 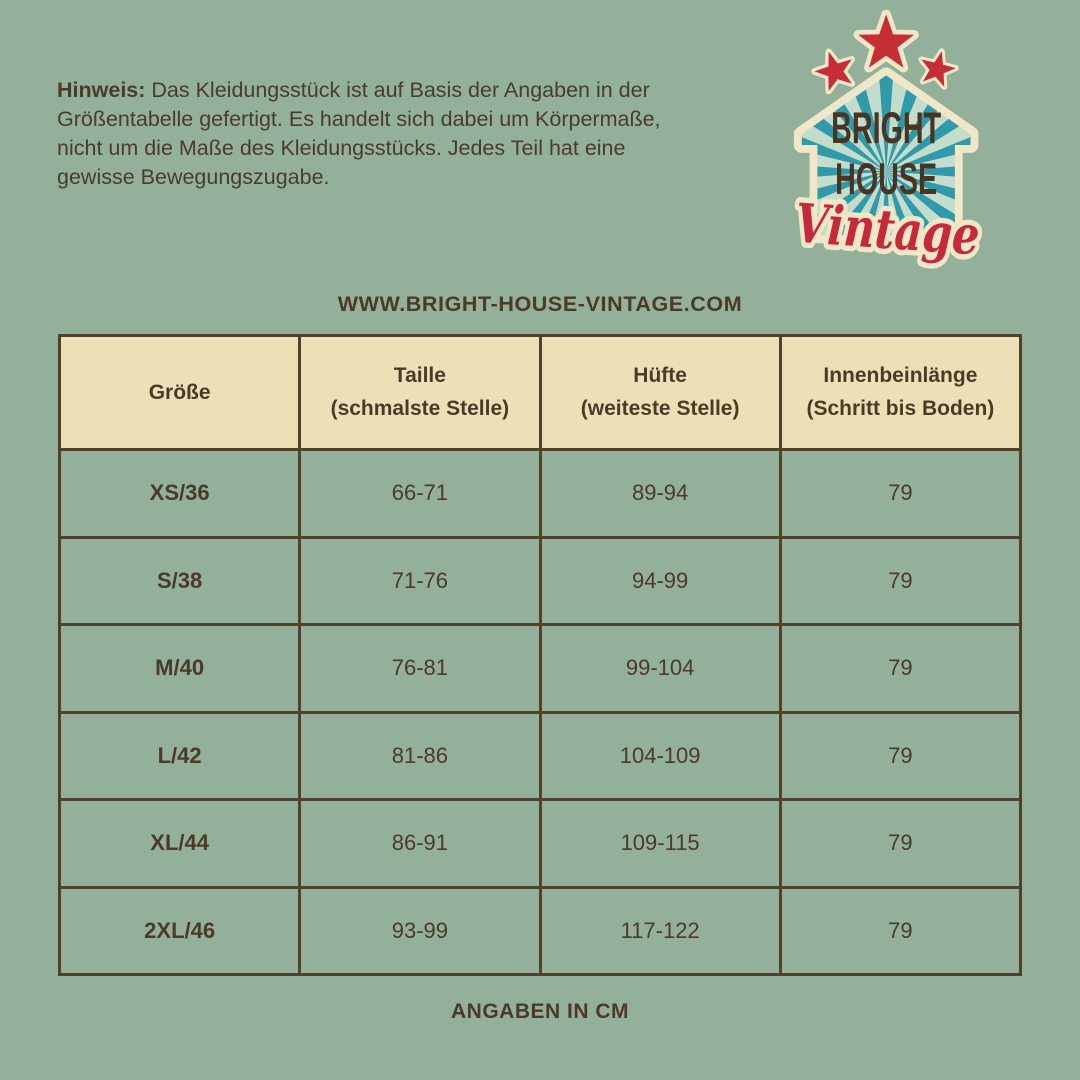 I want to click on brand-logo: BRIGHT HOUSE Vintage, so click(x=887, y=138).